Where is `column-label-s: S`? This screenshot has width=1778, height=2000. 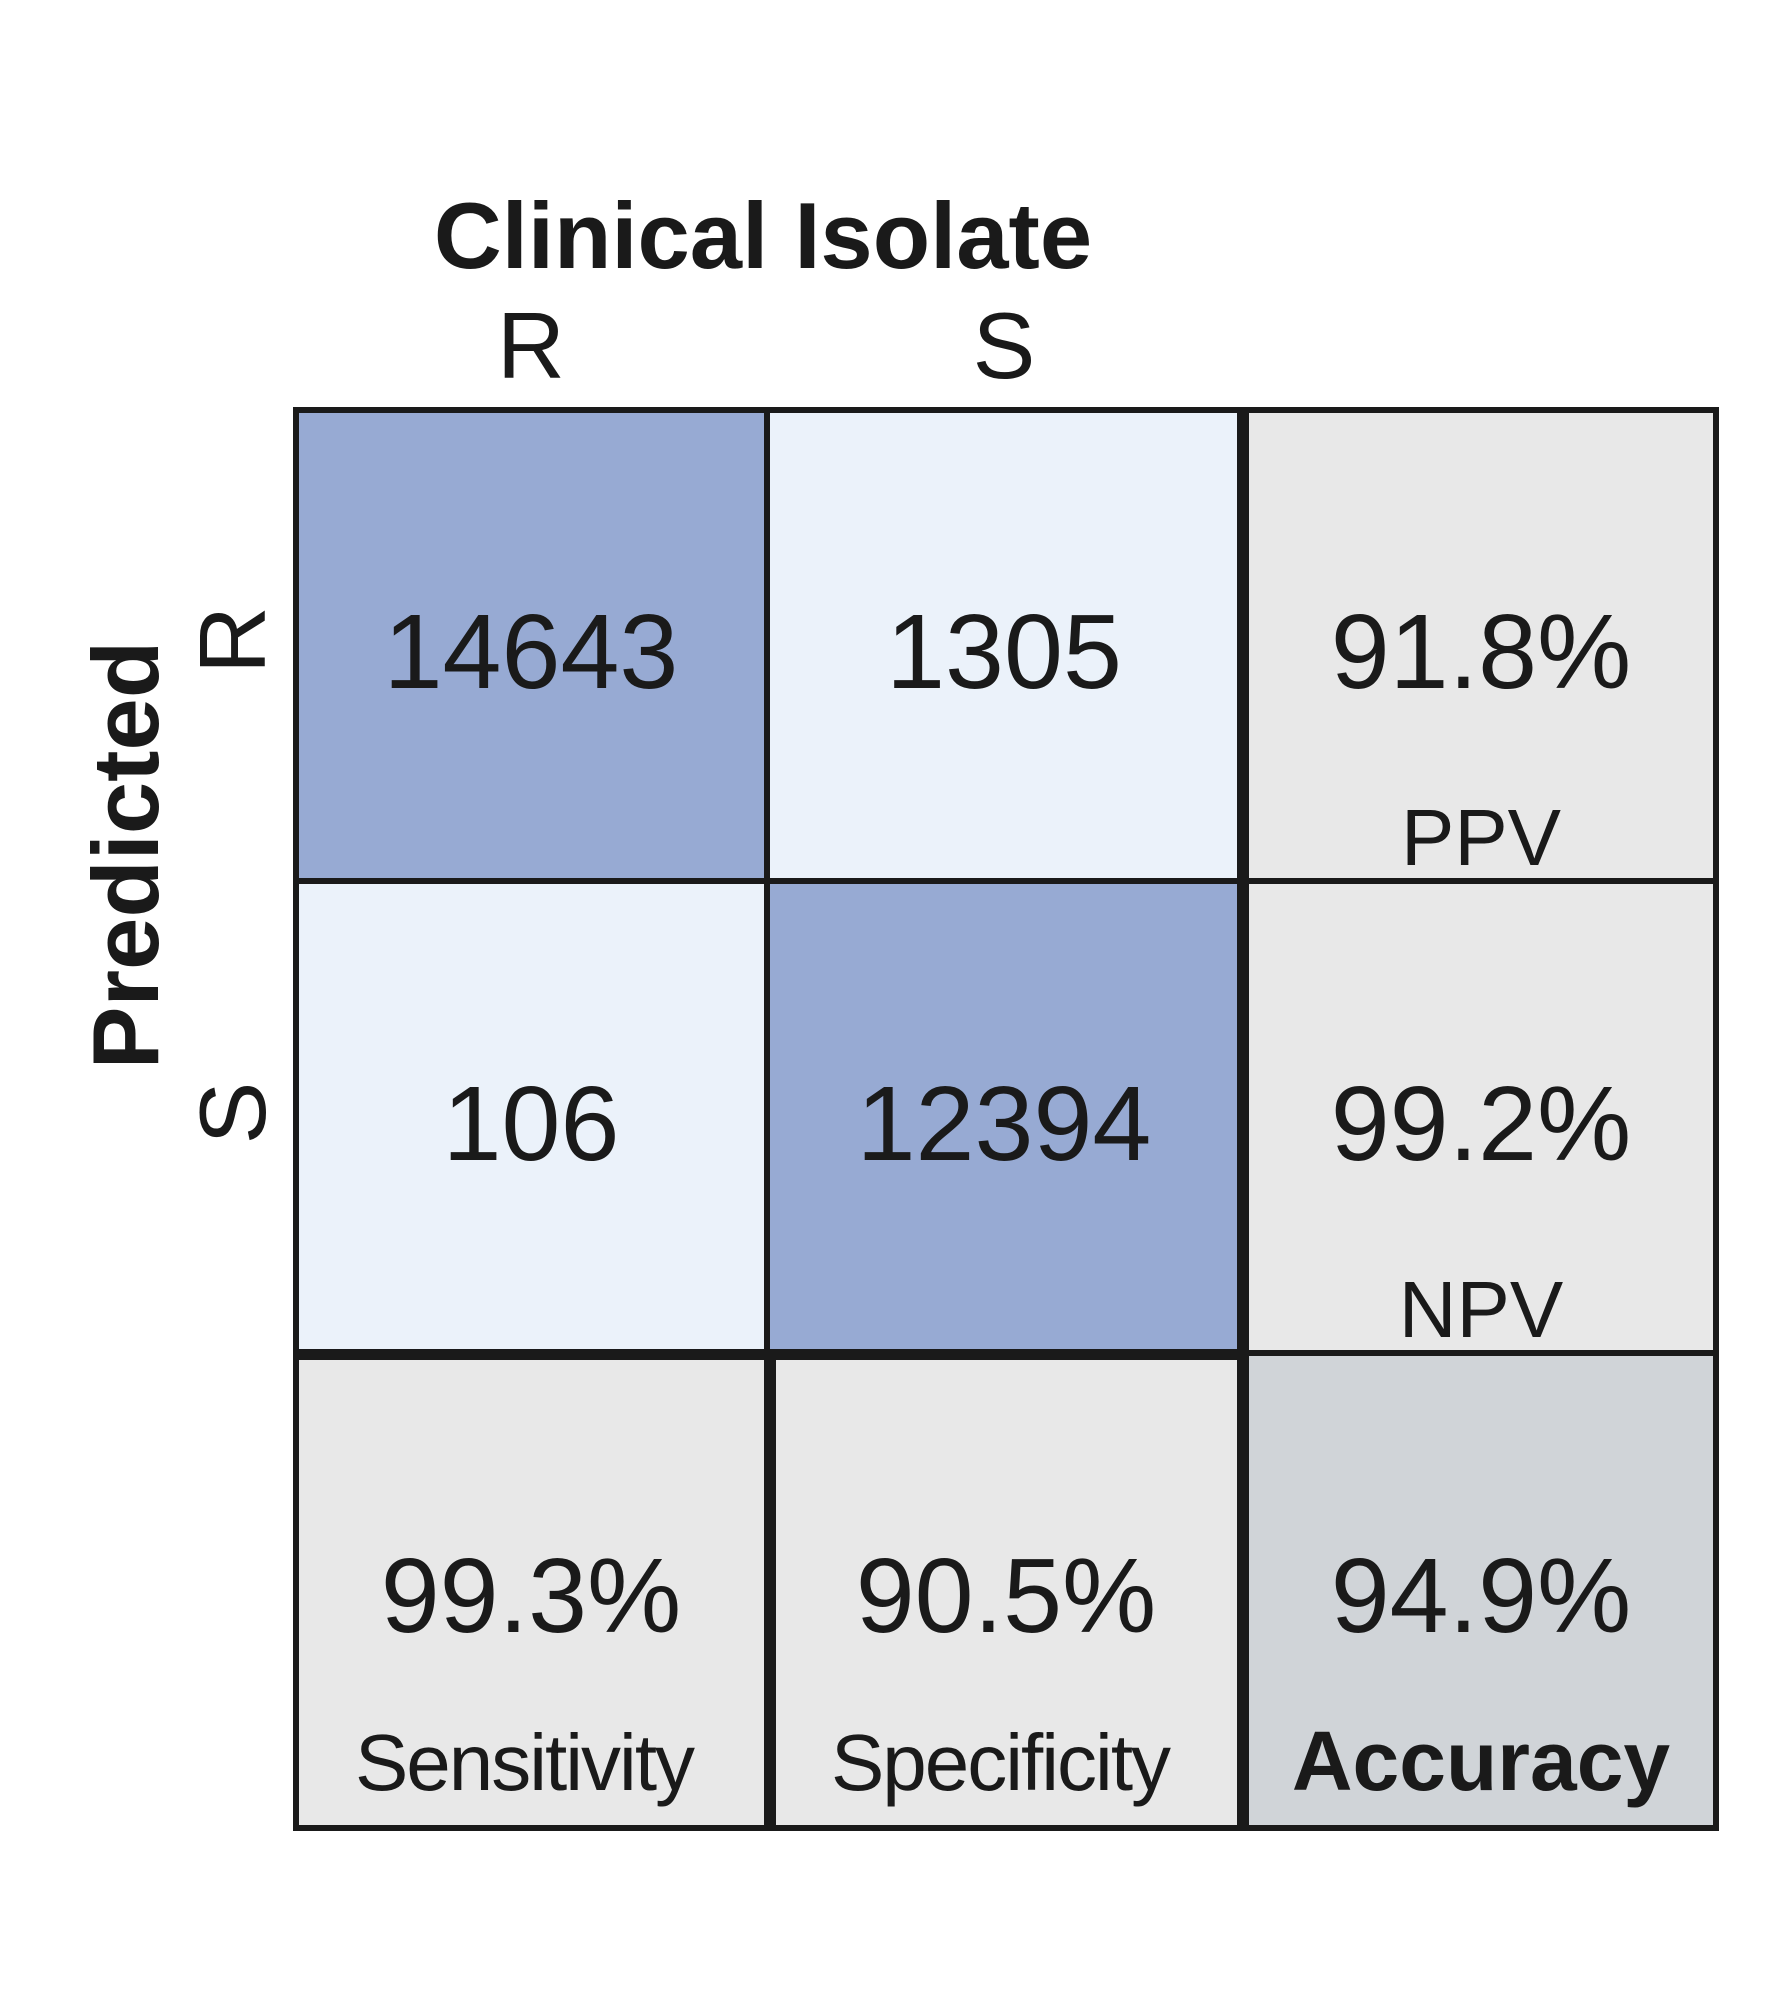 column-label-s: S is located at coordinates (1004, 345).